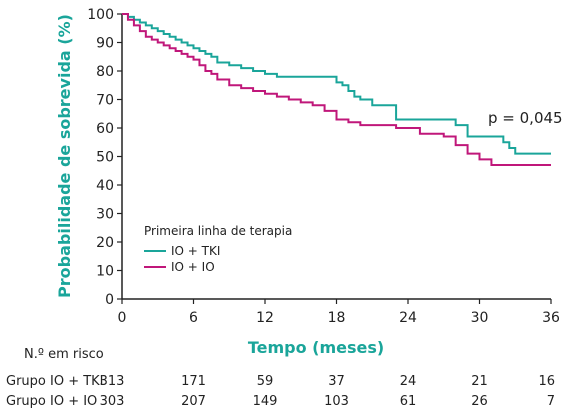 This screenshot has height=412, width=570. What do you see at coordinates (105, 101) in the screenshot?
I see `y-tick-label-70: 70` at bounding box center [105, 101].